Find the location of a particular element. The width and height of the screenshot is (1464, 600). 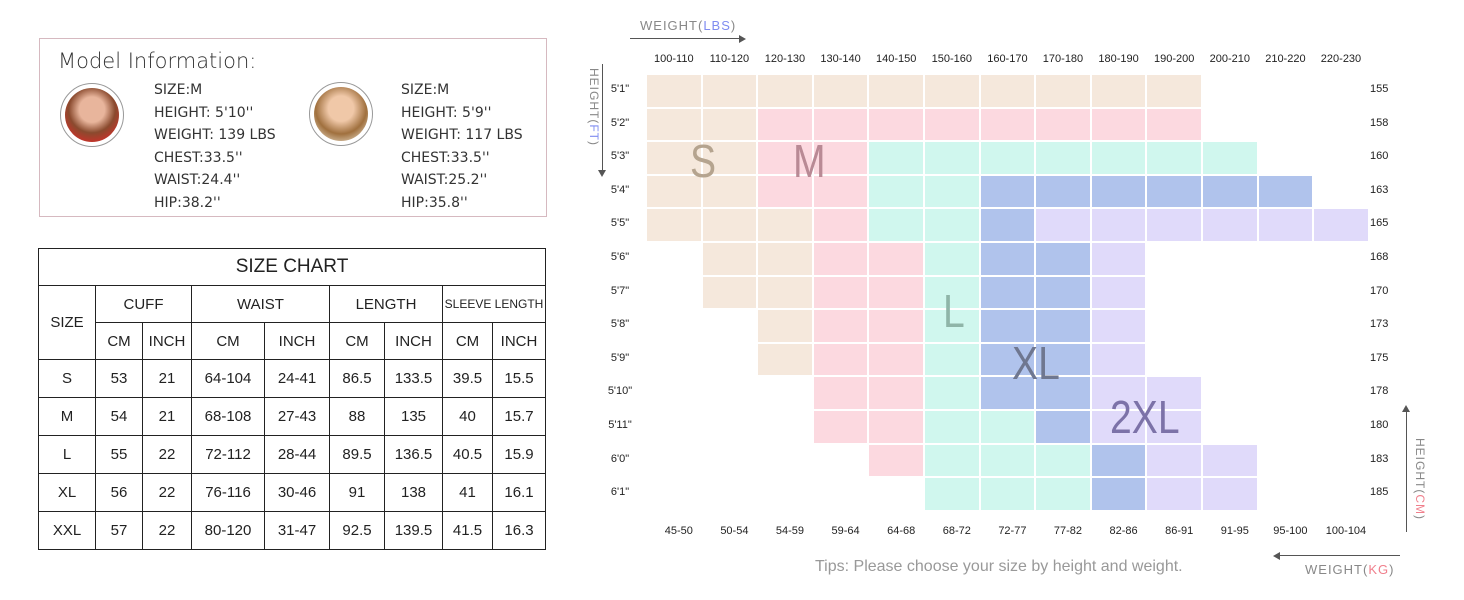

model-info-title: Model Information: is located at coordinates (157, 61).